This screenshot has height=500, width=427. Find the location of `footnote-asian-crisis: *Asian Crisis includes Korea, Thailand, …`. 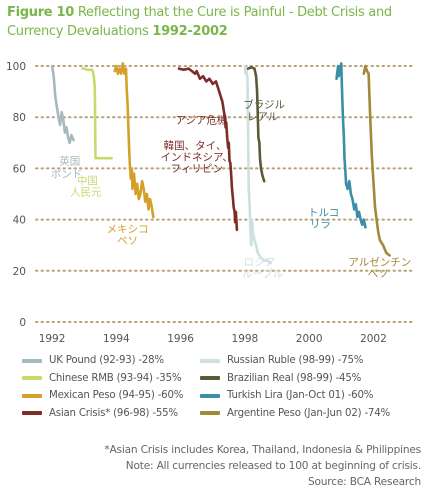

footnote-asian-crisis: *Asian Crisis includes Korea, Thailand, … is located at coordinates (262, 450).